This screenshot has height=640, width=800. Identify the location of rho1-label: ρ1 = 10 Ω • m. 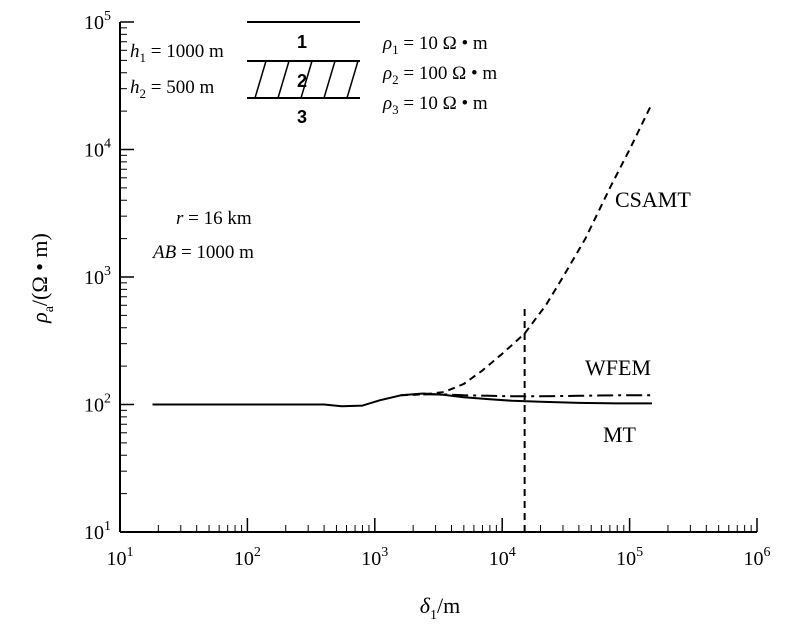
(435, 45).